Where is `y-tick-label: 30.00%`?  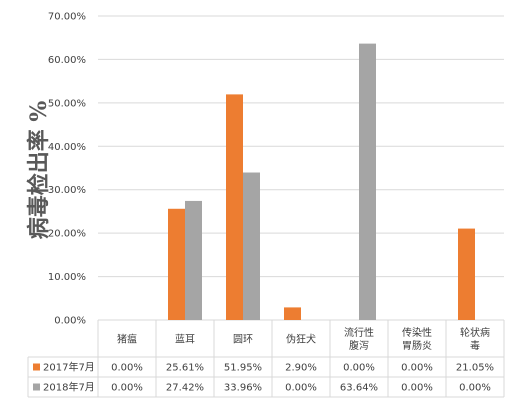
y-tick-label: 30.00% is located at coordinates (67, 190).